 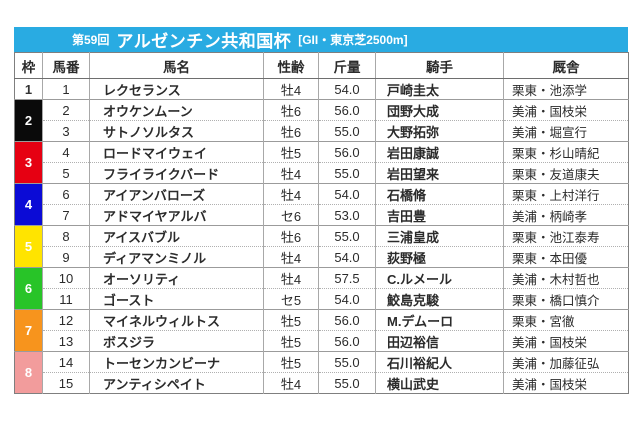 I want to click on race-title: アルゼンチン共和国杯, so click(x=204, y=41).